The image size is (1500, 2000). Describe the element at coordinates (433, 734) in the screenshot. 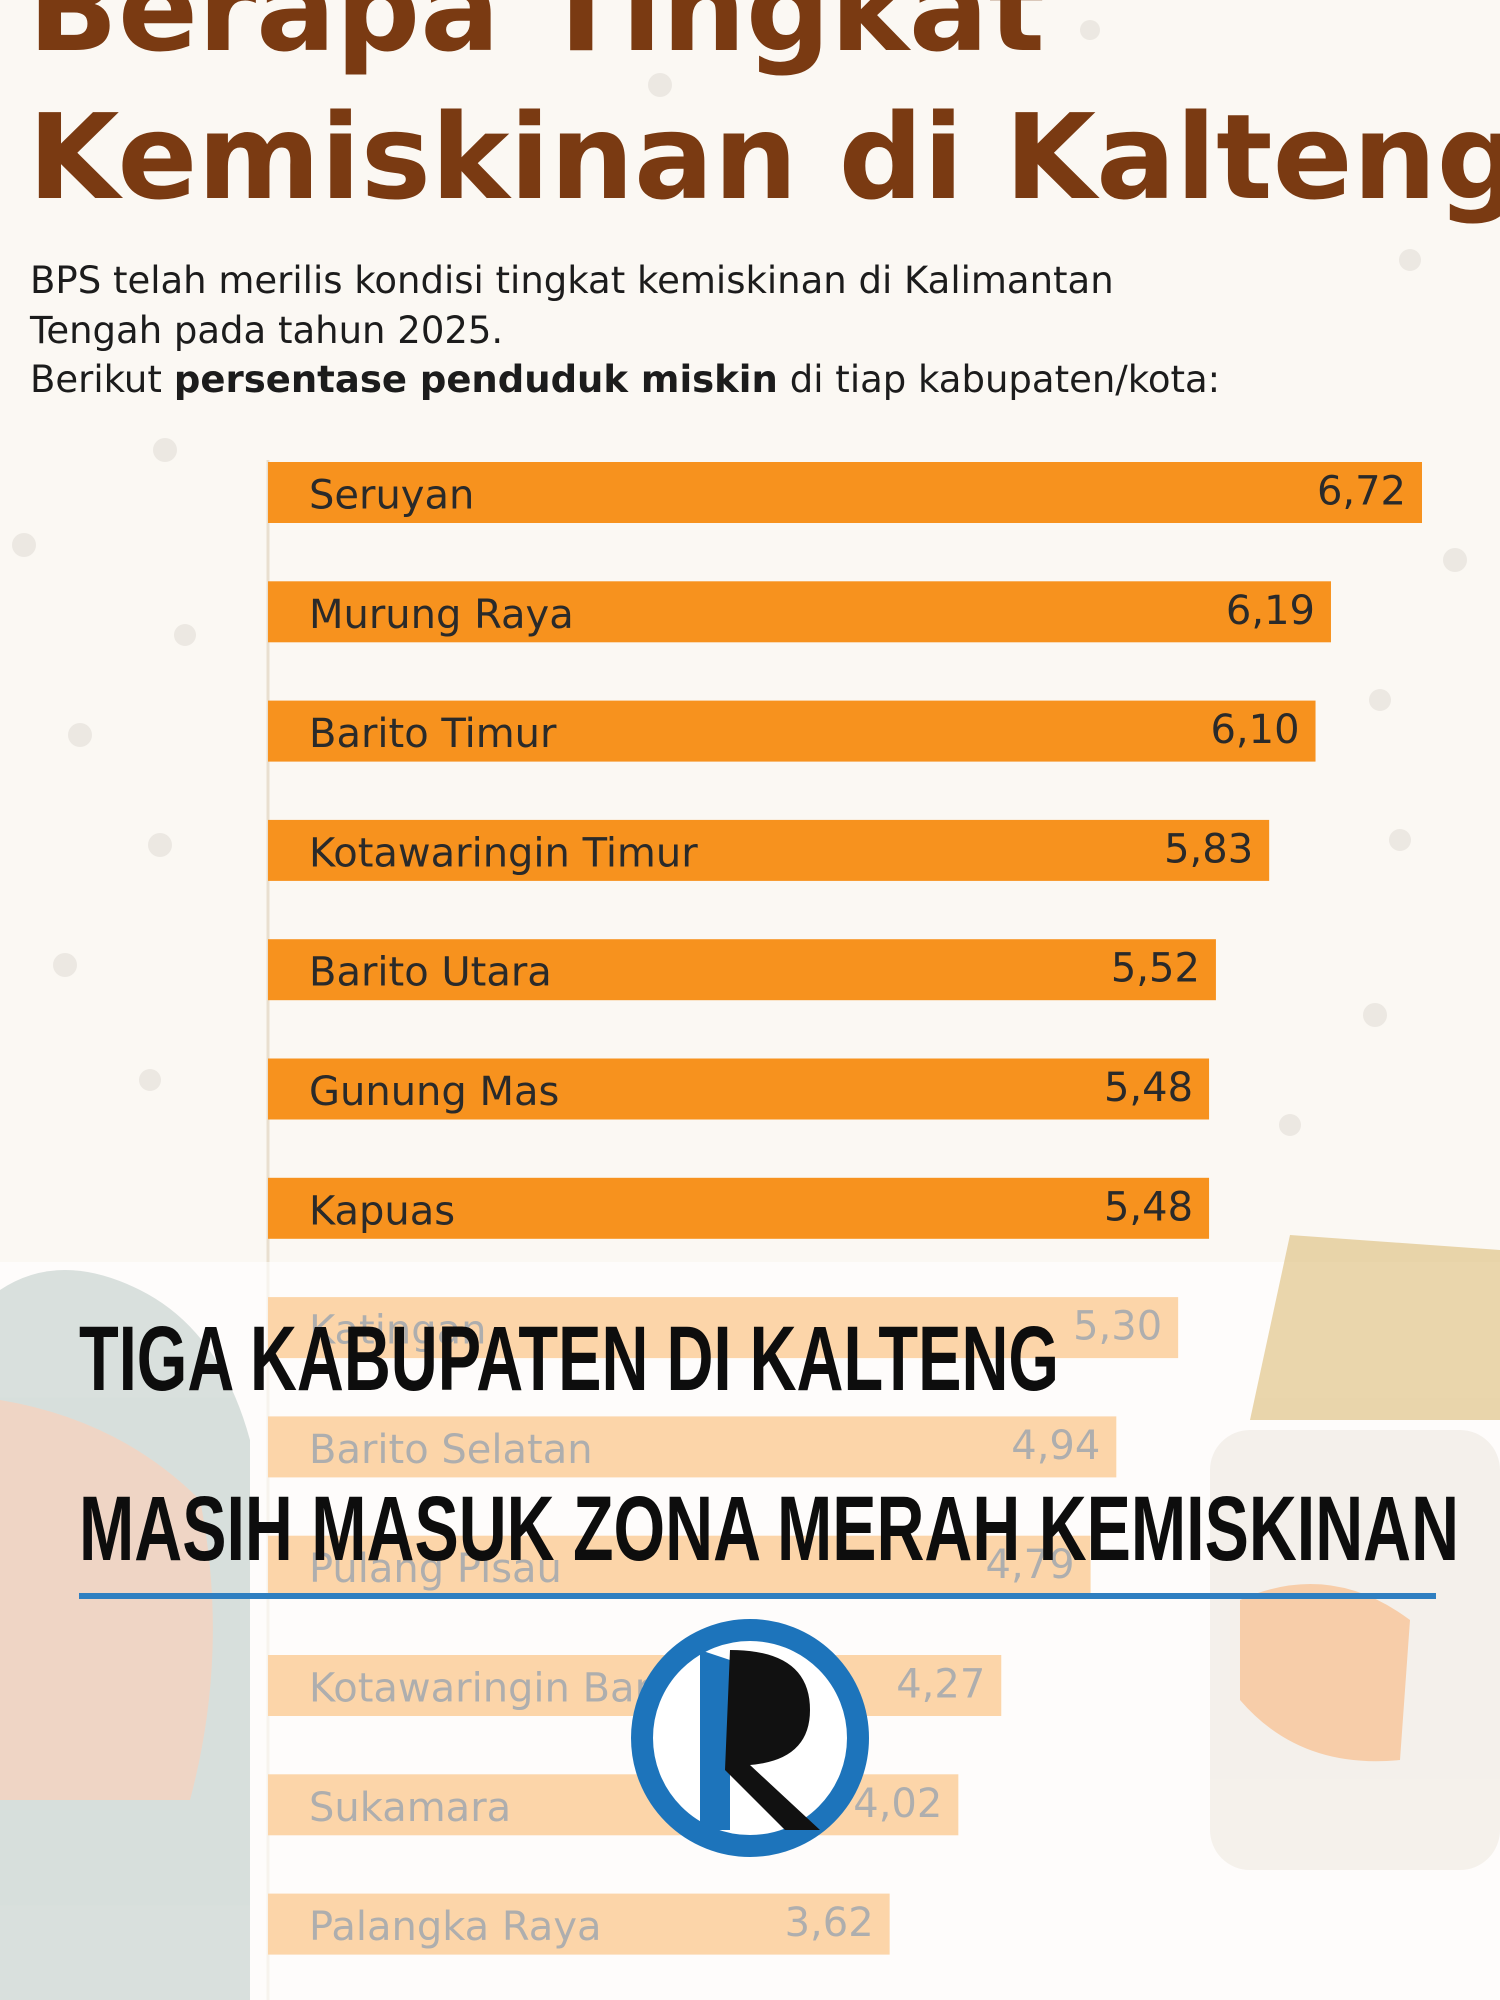

I see `category-label: Barito Timur` at that location.